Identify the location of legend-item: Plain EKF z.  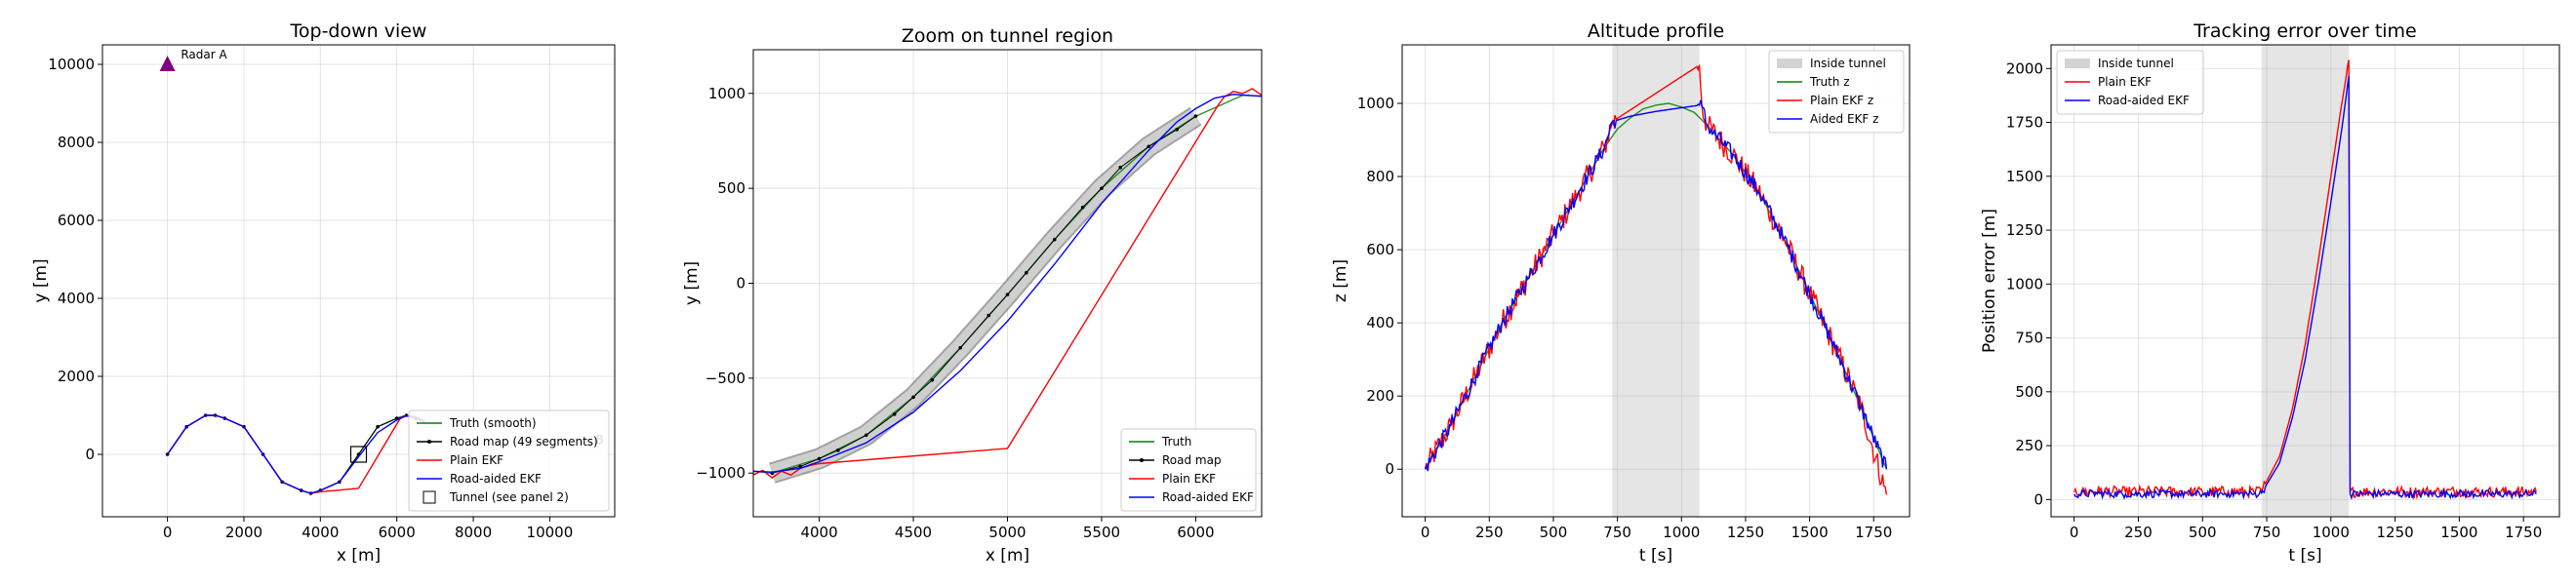
(1825, 100).